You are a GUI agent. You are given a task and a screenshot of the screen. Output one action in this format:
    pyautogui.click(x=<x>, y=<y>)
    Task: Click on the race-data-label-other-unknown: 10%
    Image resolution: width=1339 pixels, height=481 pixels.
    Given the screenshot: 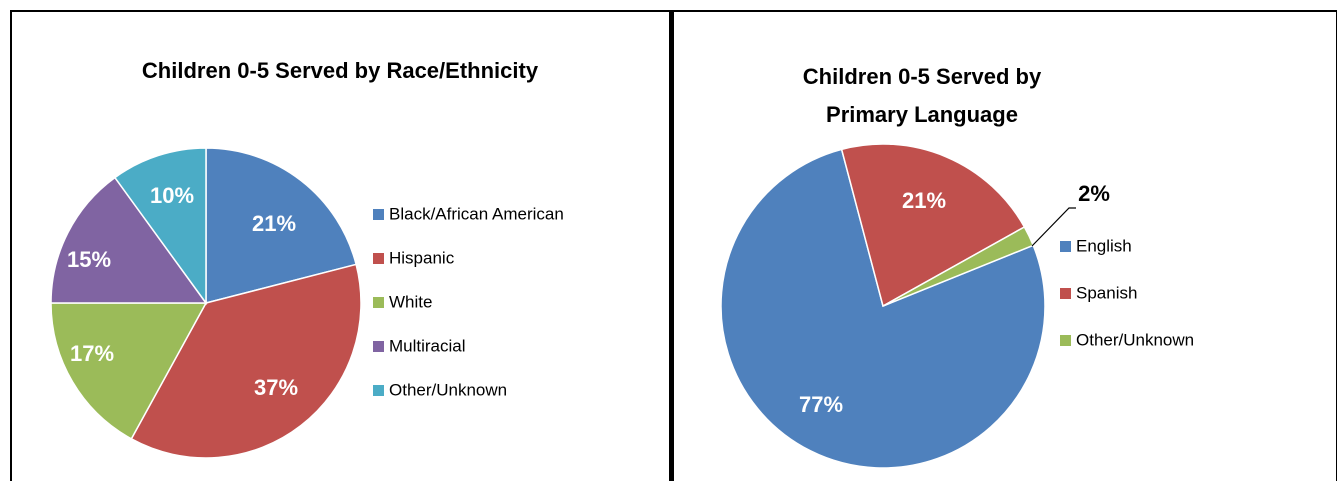 What is the action you would take?
    pyautogui.click(x=172, y=195)
    